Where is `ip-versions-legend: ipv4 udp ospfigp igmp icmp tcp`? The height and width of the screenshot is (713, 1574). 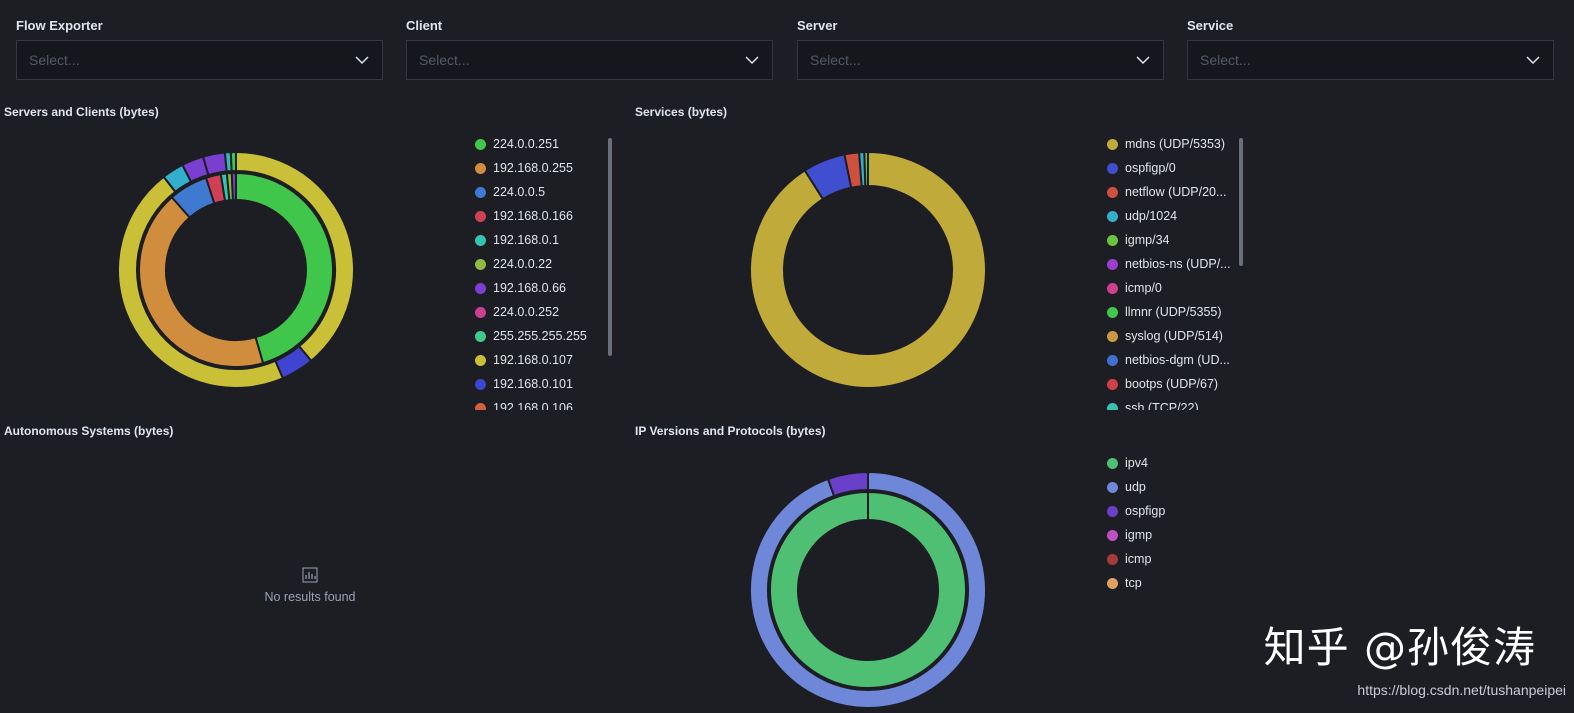 ip-versions-legend: ipv4 udp ospfigp igmp icmp tcp is located at coordinates (1177, 526).